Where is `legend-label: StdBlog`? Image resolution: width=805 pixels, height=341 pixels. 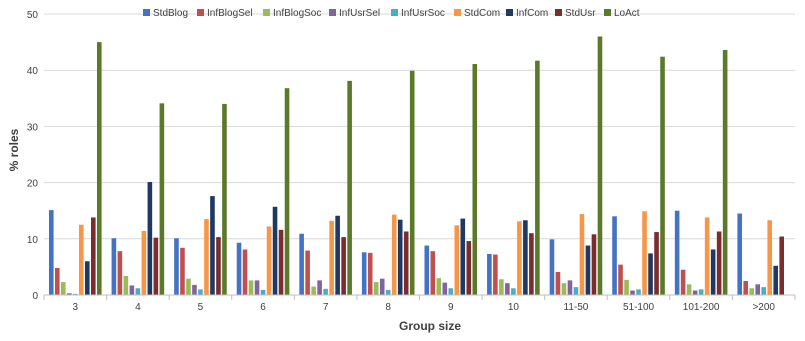 legend-label: StdBlog is located at coordinates (170, 13).